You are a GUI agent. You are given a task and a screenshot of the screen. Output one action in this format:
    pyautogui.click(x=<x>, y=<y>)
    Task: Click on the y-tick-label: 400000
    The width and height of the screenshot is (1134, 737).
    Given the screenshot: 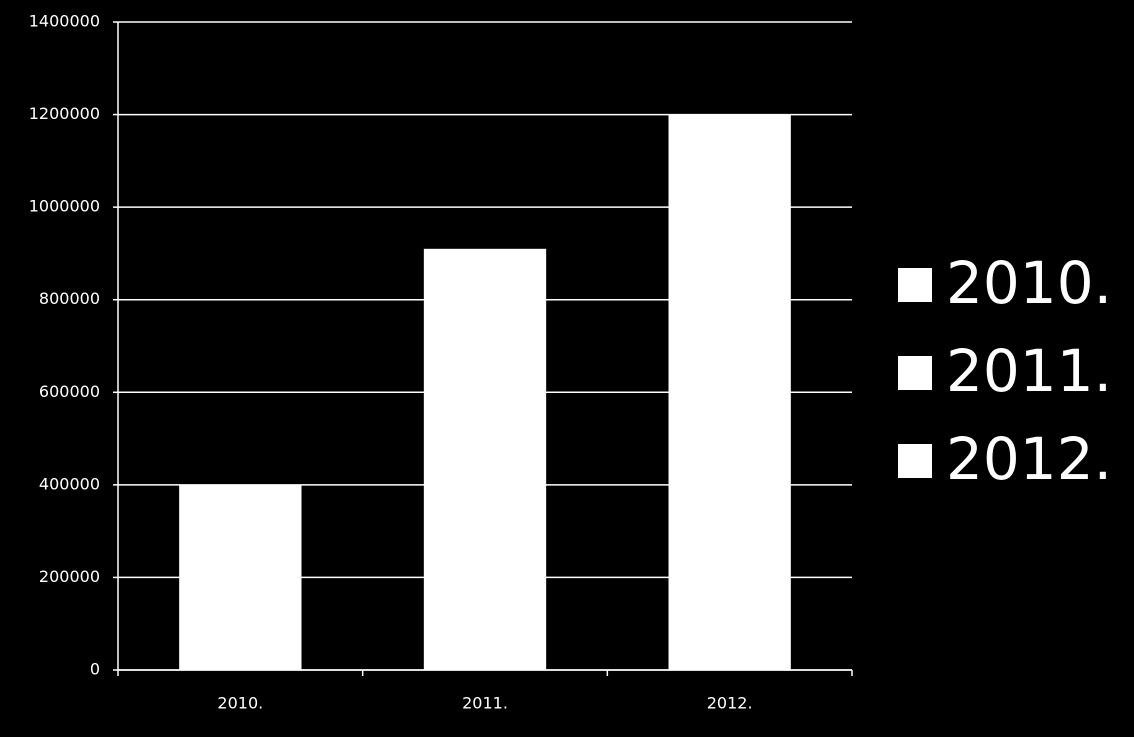 What is the action you would take?
    pyautogui.click(x=69, y=483)
    